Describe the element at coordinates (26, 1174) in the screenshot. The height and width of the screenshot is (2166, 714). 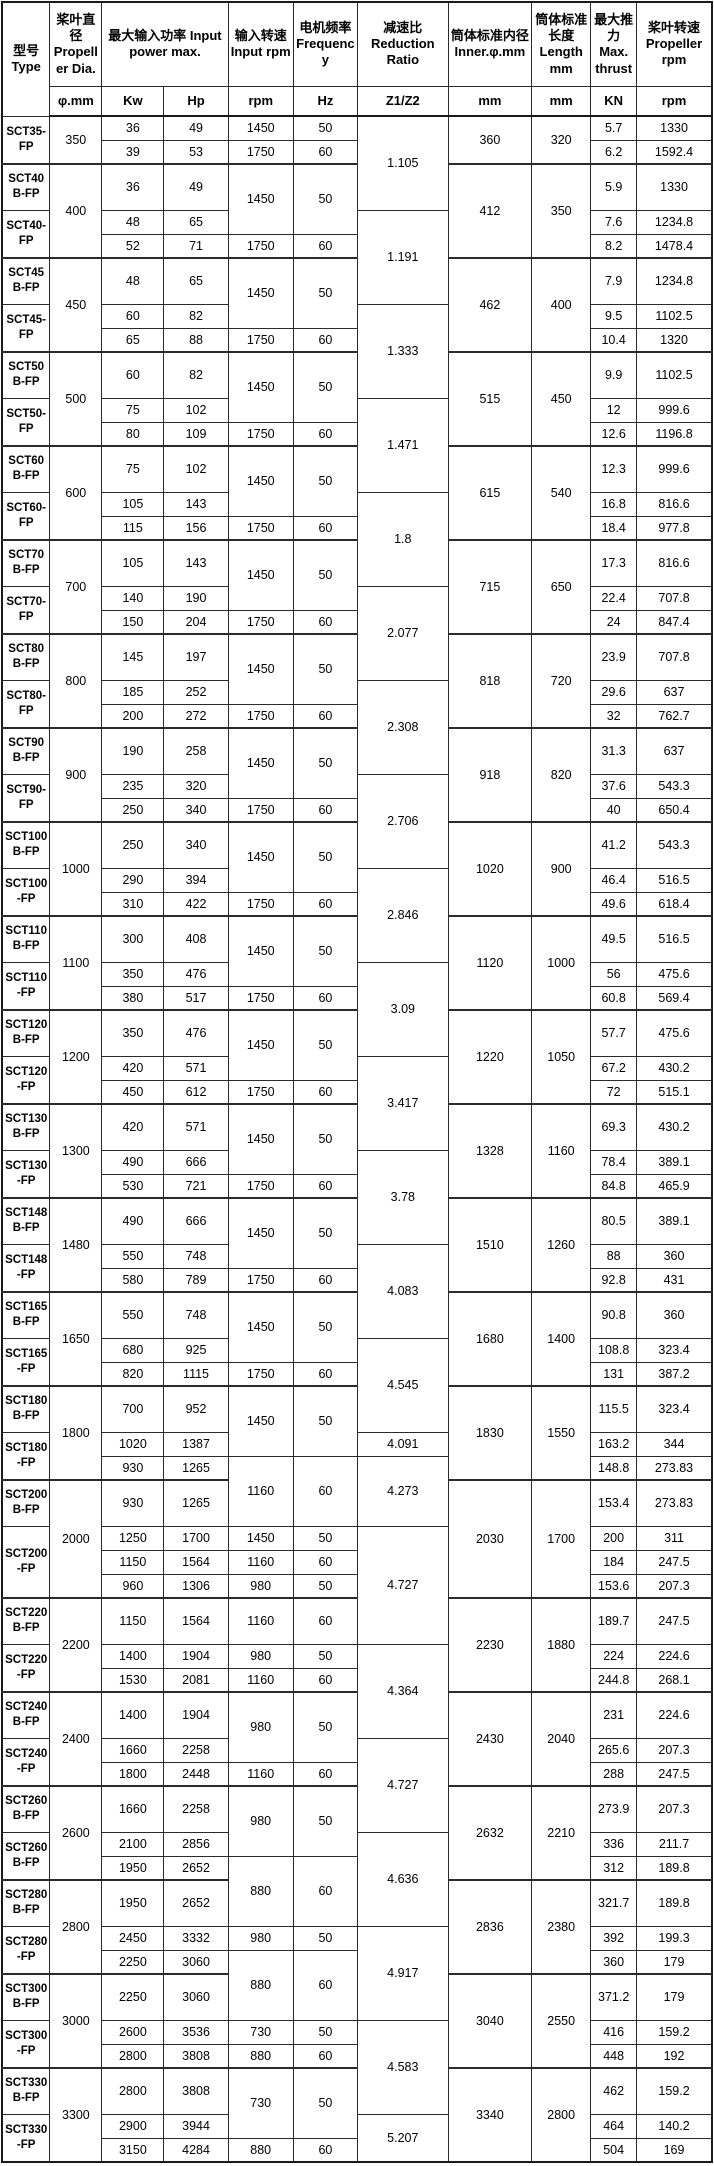
I see `cell-type: SCT130-FP` at that location.